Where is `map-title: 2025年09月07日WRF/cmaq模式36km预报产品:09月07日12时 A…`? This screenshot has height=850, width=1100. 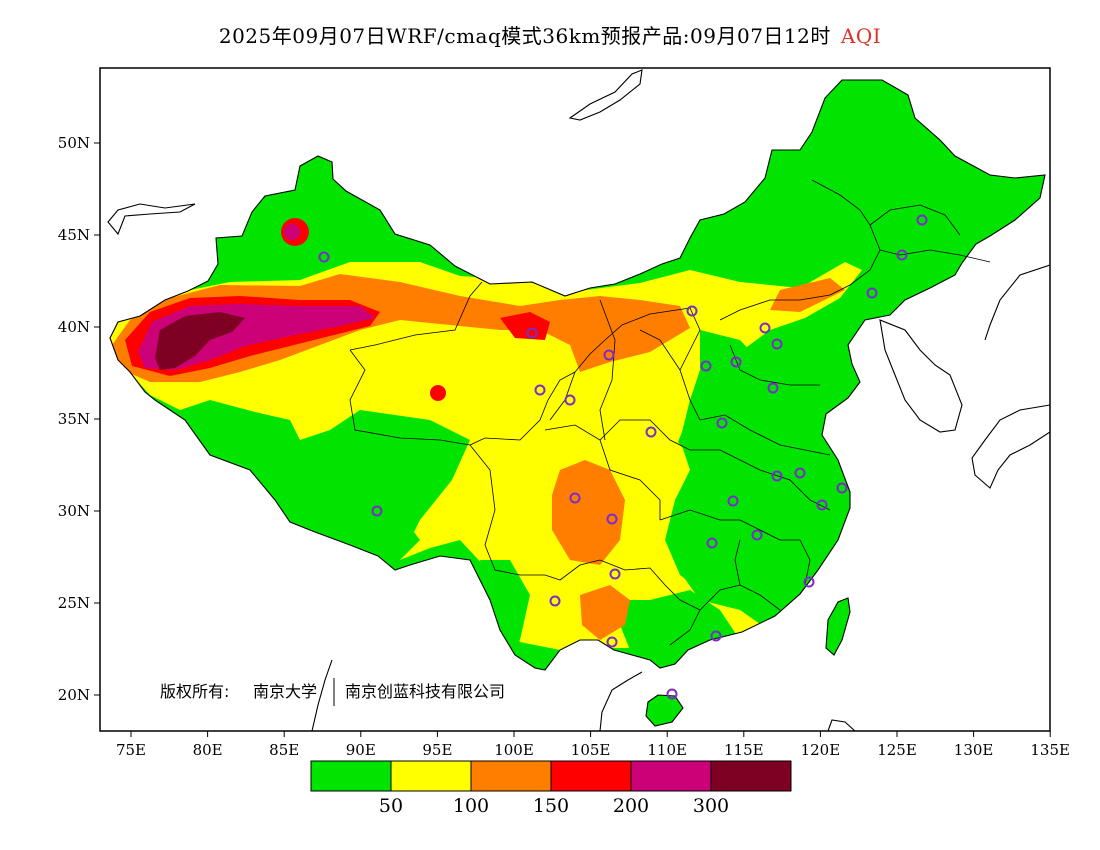 map-title: 2025年09月07日WRF/cmaq模式36km预报产品:09月07日12时 A… is located at coordinates (550, 34).